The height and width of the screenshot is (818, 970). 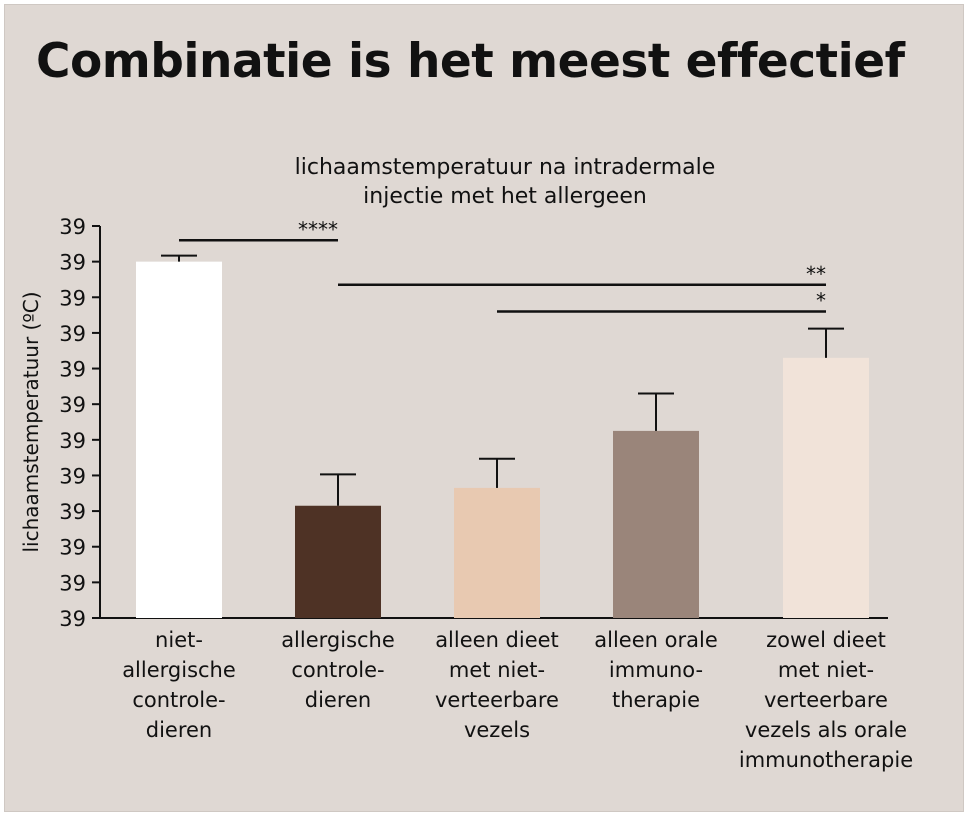 I want to click on x-category-label: niet-, so click(x=179, y=640).